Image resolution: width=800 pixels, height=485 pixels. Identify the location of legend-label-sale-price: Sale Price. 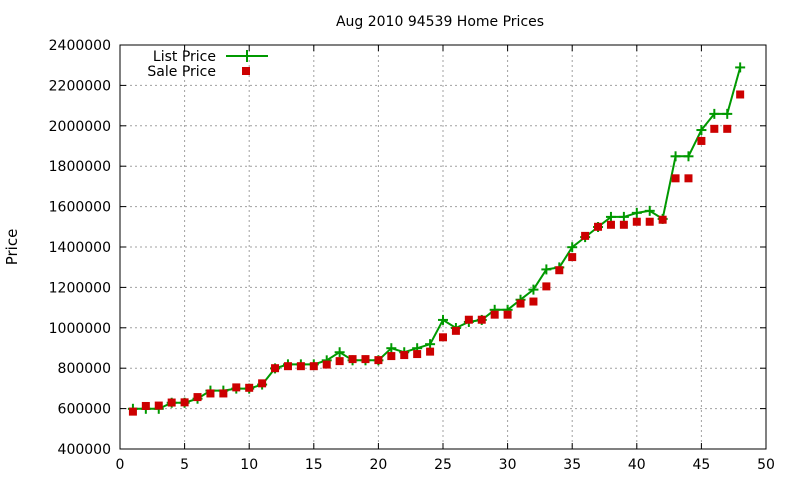
(181, 72).